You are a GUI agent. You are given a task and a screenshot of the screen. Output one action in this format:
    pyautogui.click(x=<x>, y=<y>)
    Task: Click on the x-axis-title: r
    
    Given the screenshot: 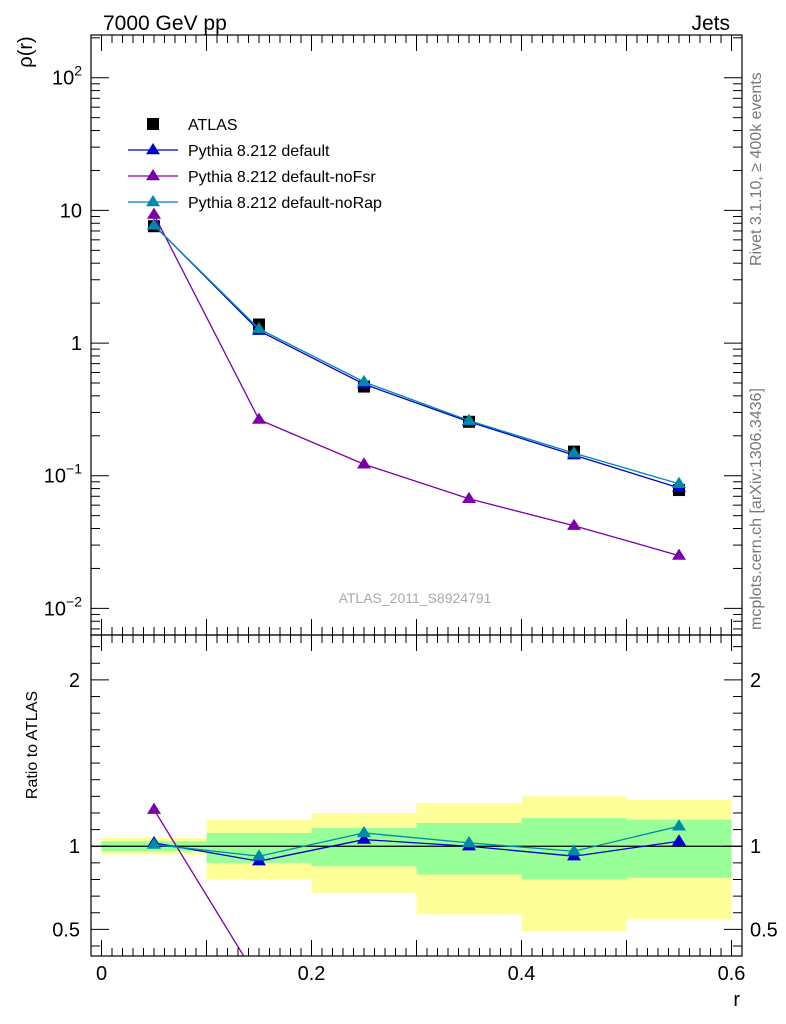 What is the action you would take?
    pyautogui.click(x=736, y=1000)
    